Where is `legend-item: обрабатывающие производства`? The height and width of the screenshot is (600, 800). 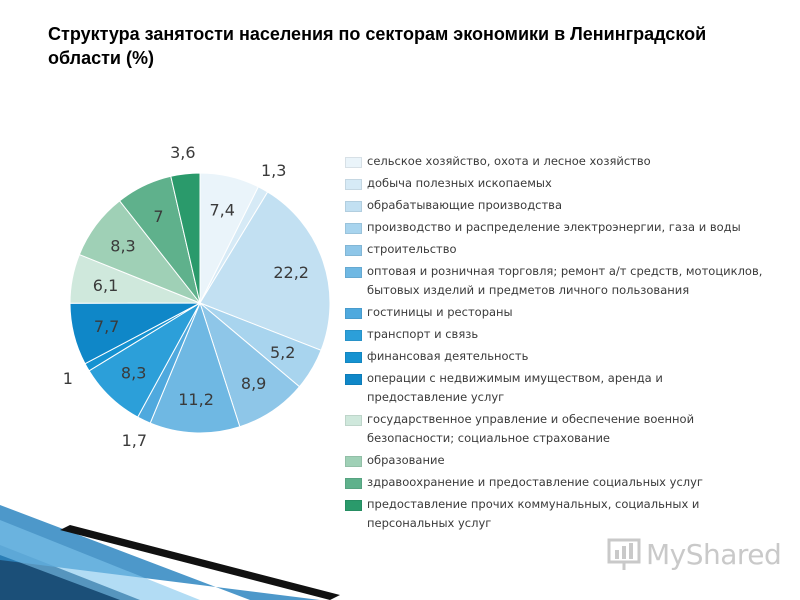
legend-item: обрабатывающие производства is located at coordinates (555, 205).